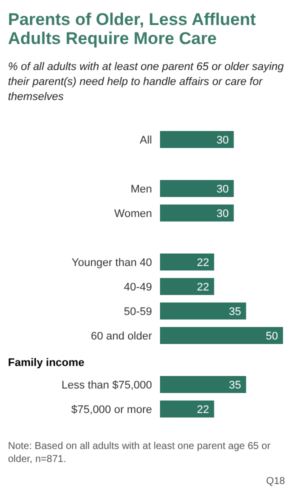 The image size is (295, 499). Describe the element at coordinates (111, 410) in the screenshot. I see `y-tick-label: $75,000 or more` at that location.